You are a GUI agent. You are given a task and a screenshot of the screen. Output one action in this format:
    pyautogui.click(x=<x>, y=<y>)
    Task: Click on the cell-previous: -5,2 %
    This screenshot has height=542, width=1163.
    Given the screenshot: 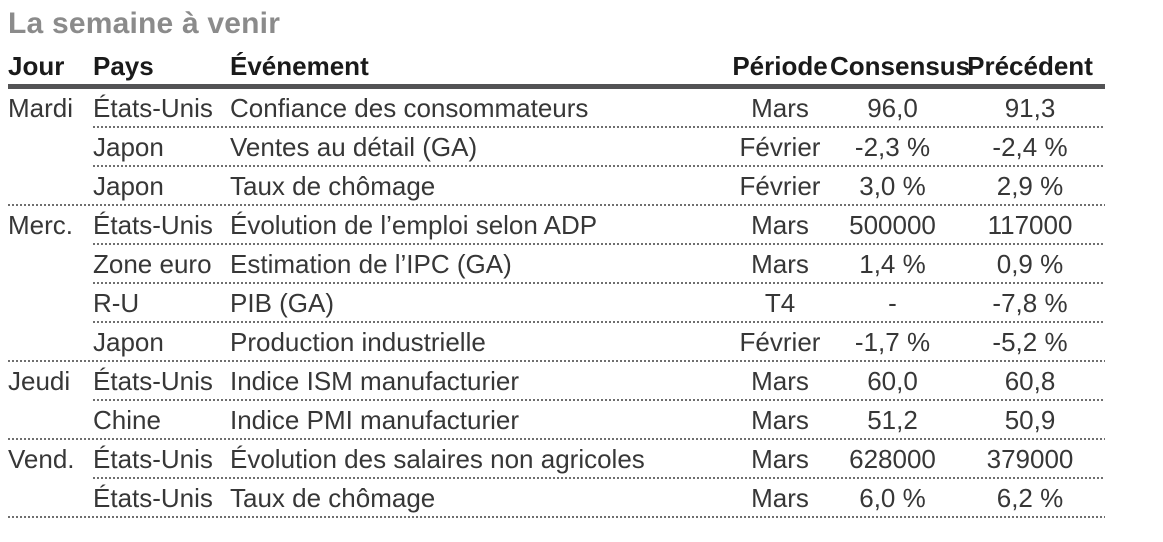 What is the action you would take?
    pyautogui.click(x=1030, y=342)
    